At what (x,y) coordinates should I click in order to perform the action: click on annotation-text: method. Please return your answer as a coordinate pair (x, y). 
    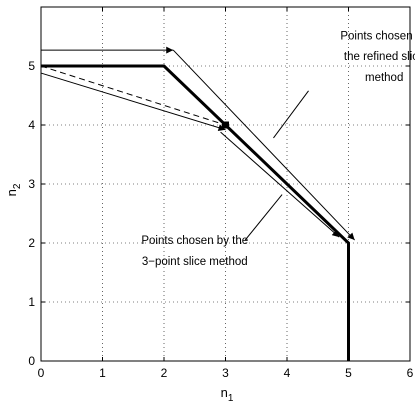
    Looking at the image, I should click on (384, 78).